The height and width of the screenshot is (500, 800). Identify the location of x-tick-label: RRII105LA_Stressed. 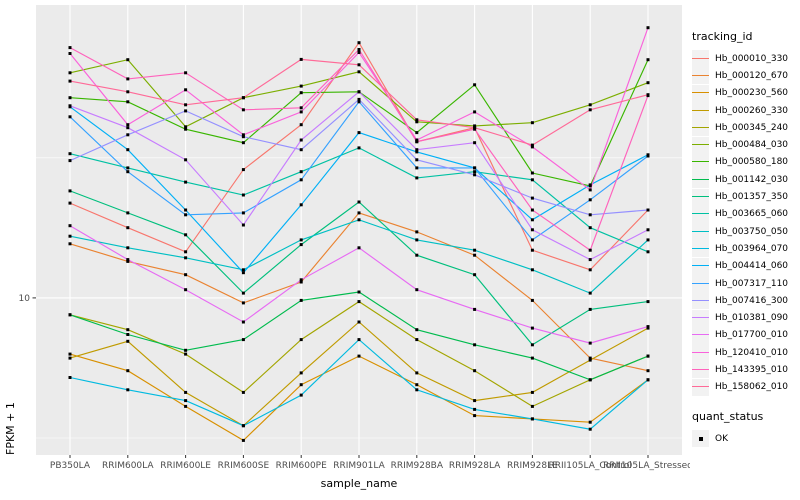
(646, 466).